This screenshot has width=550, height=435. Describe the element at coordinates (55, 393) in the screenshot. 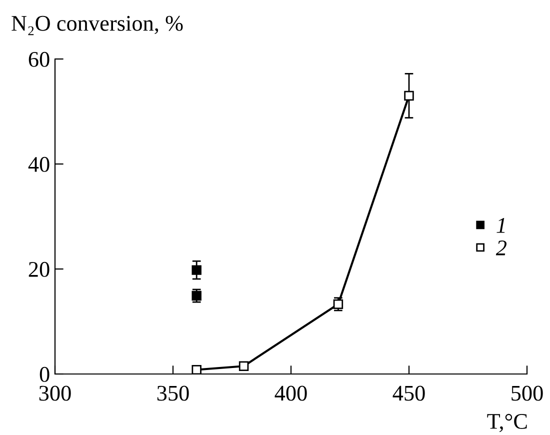

I see `x-tick-label: 300` at that location.